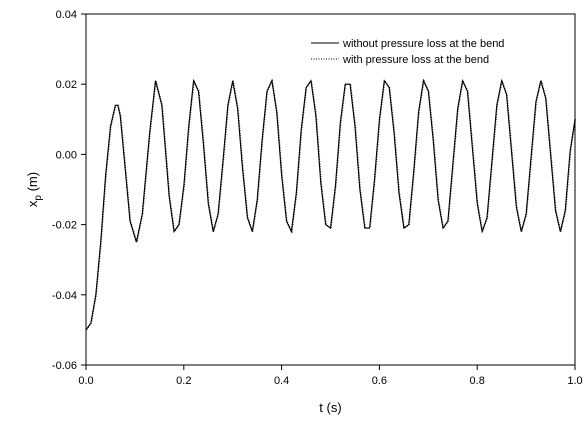 The width and height of the screenshot is (587, 425). Describe the element at coordinates (85, 381) in the screenshot. I see `x-tick-label: 0.0` at that location.